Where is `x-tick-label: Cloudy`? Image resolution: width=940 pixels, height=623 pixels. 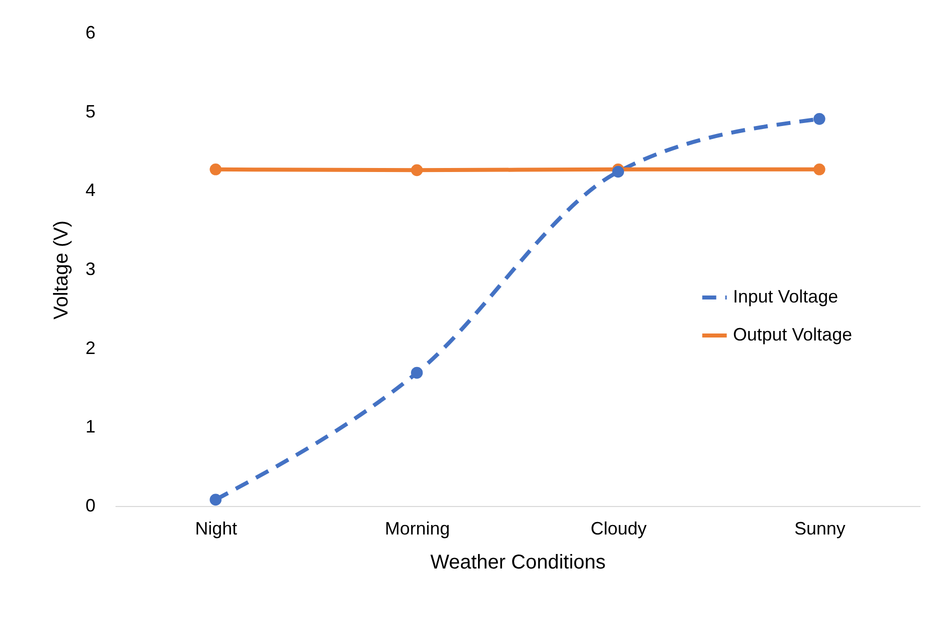 x-tick-label: Cloudy is located at coordinates (618, 528).